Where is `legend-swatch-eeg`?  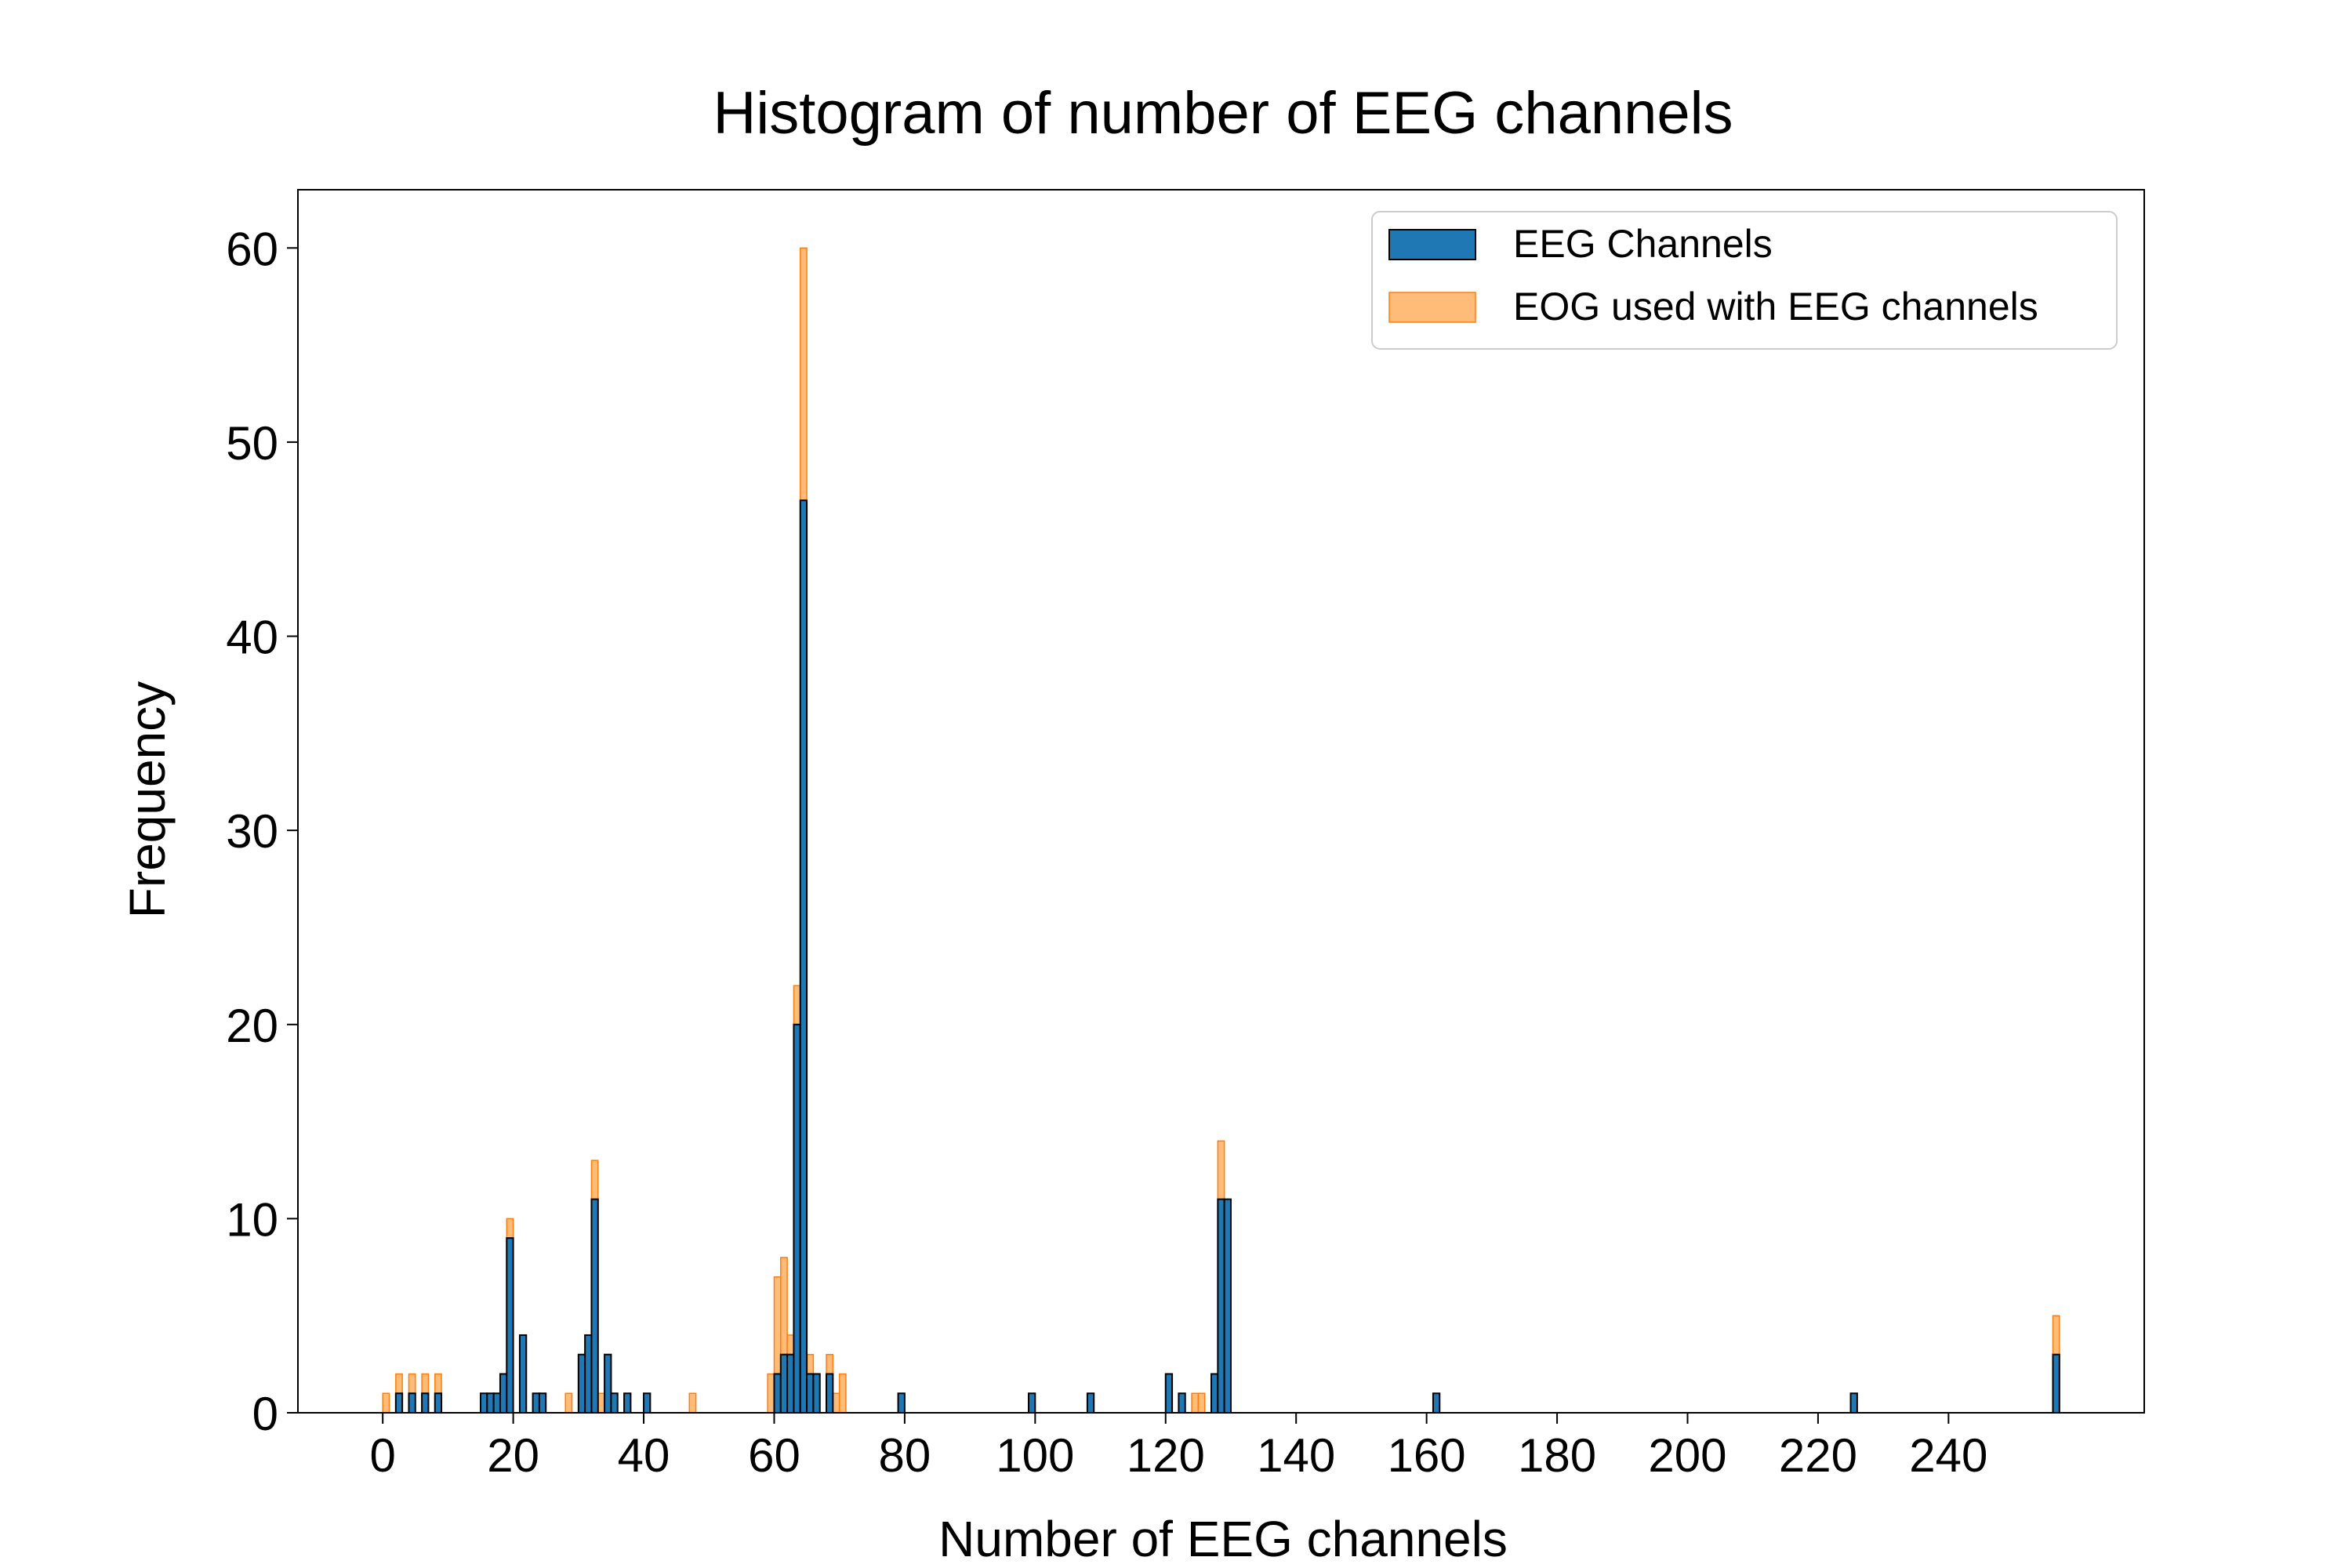
legend-swatch-eeg is located at coordinates (1432, 244).